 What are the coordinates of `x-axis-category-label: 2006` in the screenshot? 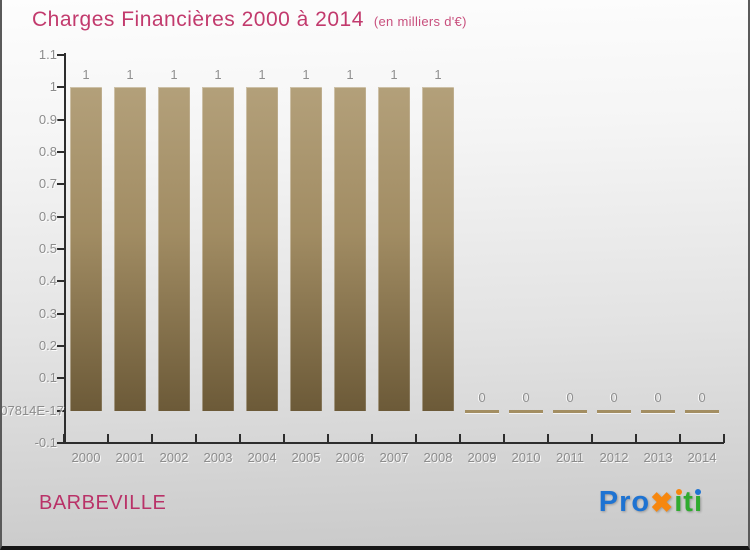 It's located at (350, 457).